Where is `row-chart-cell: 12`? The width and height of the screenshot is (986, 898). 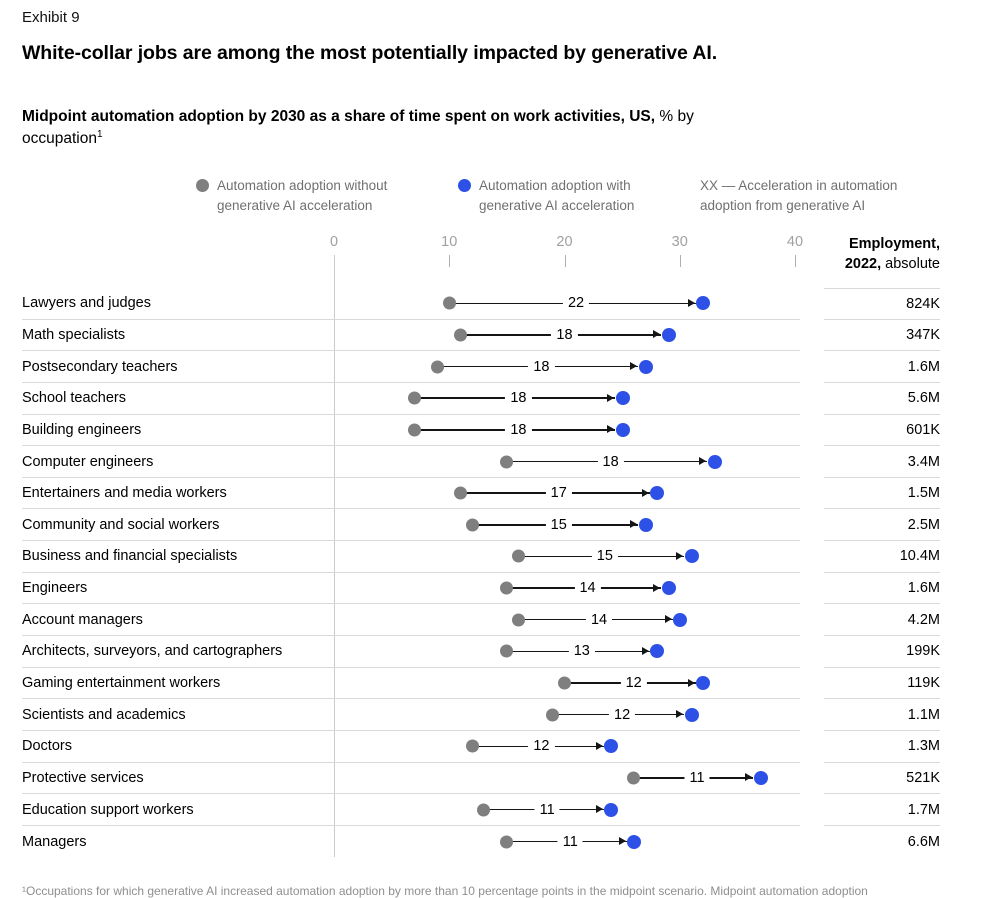
row-chart-cell: 12 is located at coordinates (567, 746).